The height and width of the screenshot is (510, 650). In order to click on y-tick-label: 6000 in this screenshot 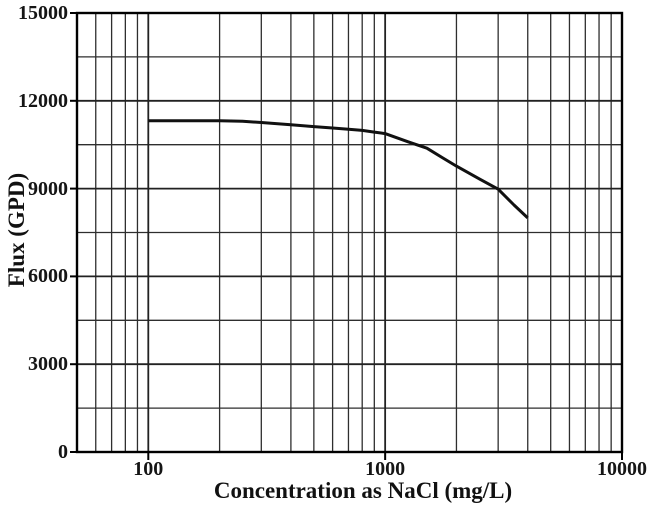, I will do `click(48, 276)`.